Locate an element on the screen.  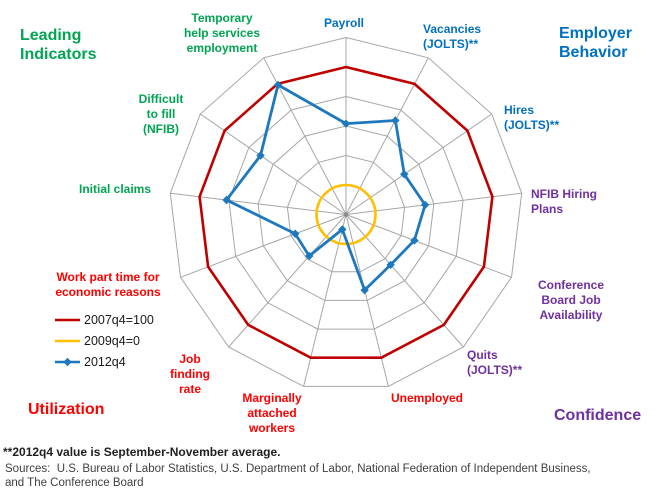
quadrant-title-confidence: Confidence is located at coordinates (598, 415).